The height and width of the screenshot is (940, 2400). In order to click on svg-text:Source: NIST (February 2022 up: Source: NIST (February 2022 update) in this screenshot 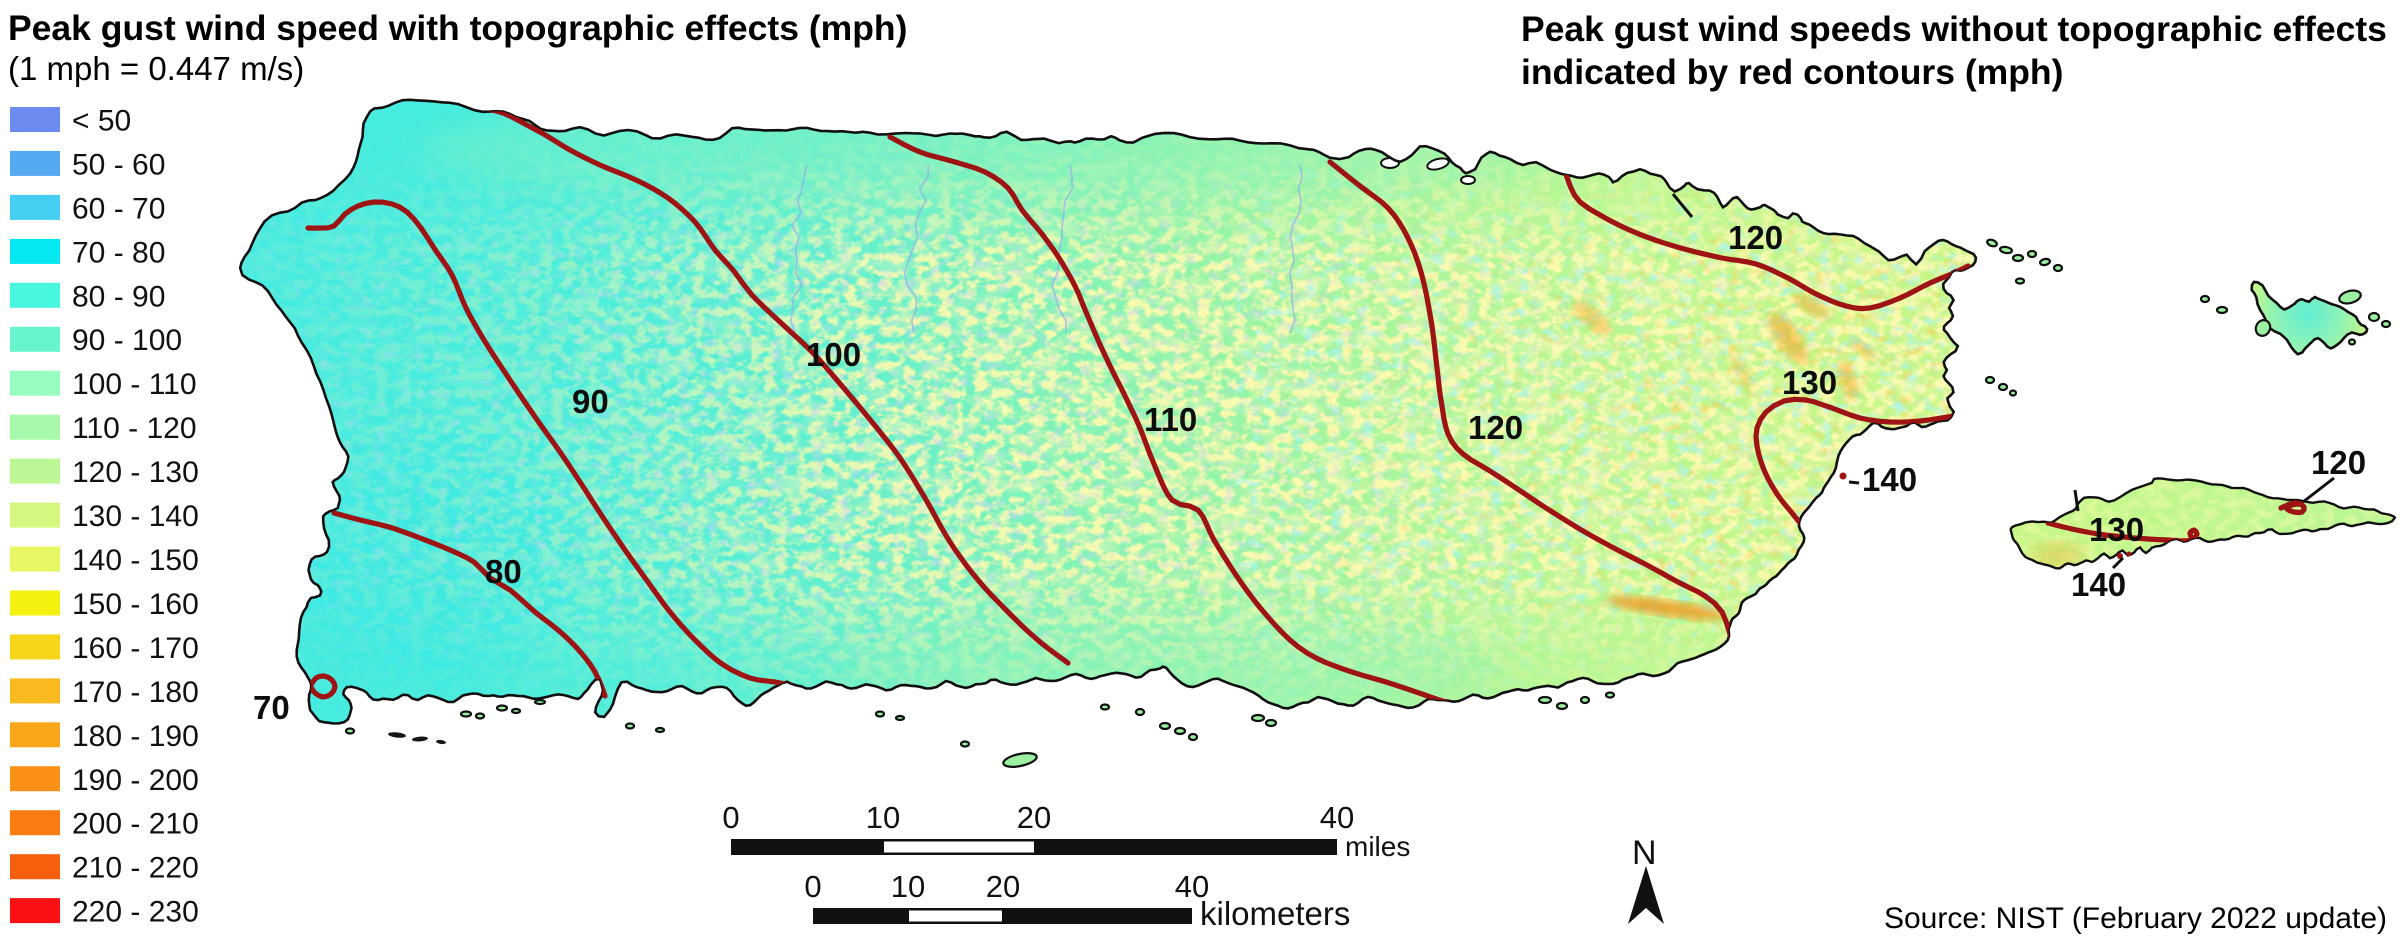, I will do `click(2135, 918)`.